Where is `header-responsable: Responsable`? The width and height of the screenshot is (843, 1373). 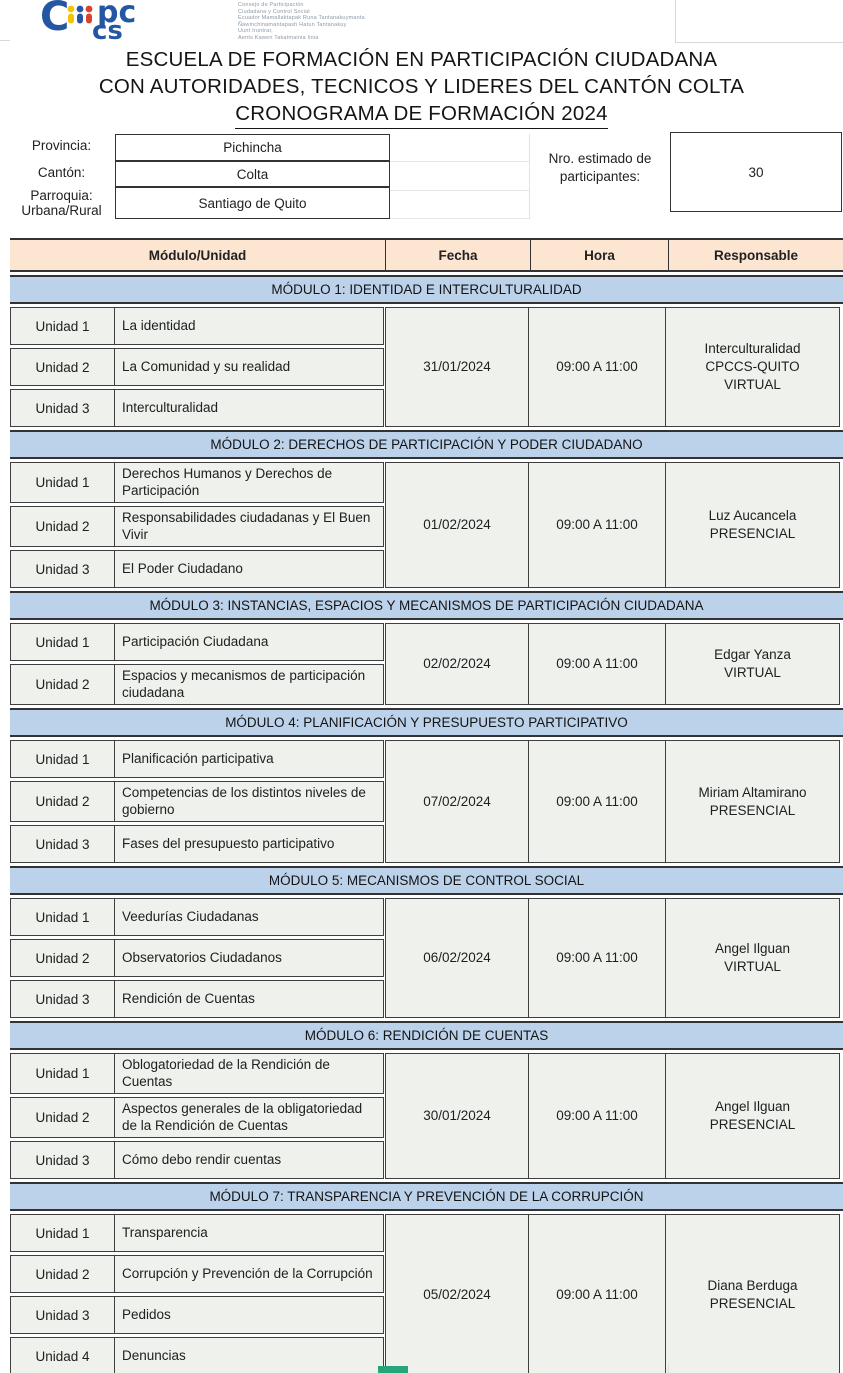 header-responsable: Responsable is located at coordinates (755, 255).